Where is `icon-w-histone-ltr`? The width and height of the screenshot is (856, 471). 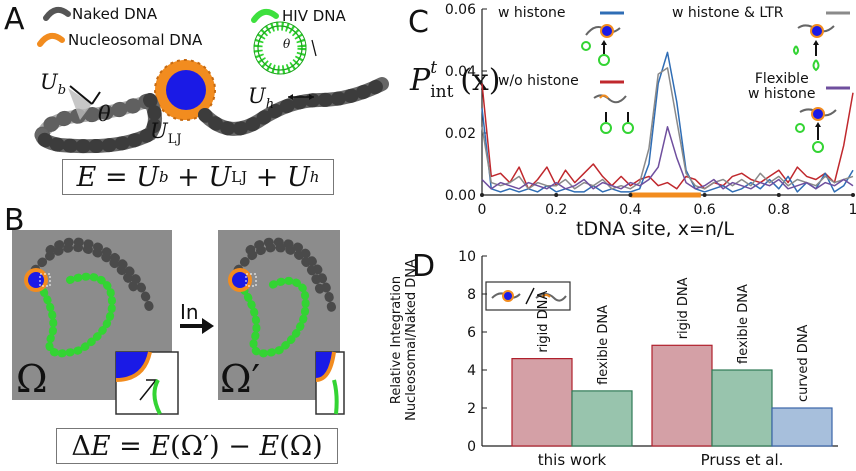 icon-w-histone-ltr is located at coordinates (814, 48).